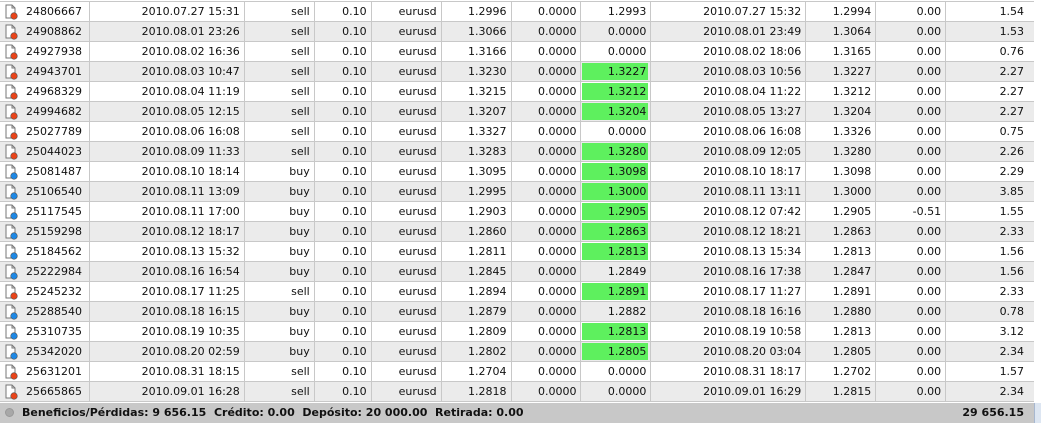 The image size is (1041, 423). I want to click on close-price-value: 1.3326, so click(852, 131).